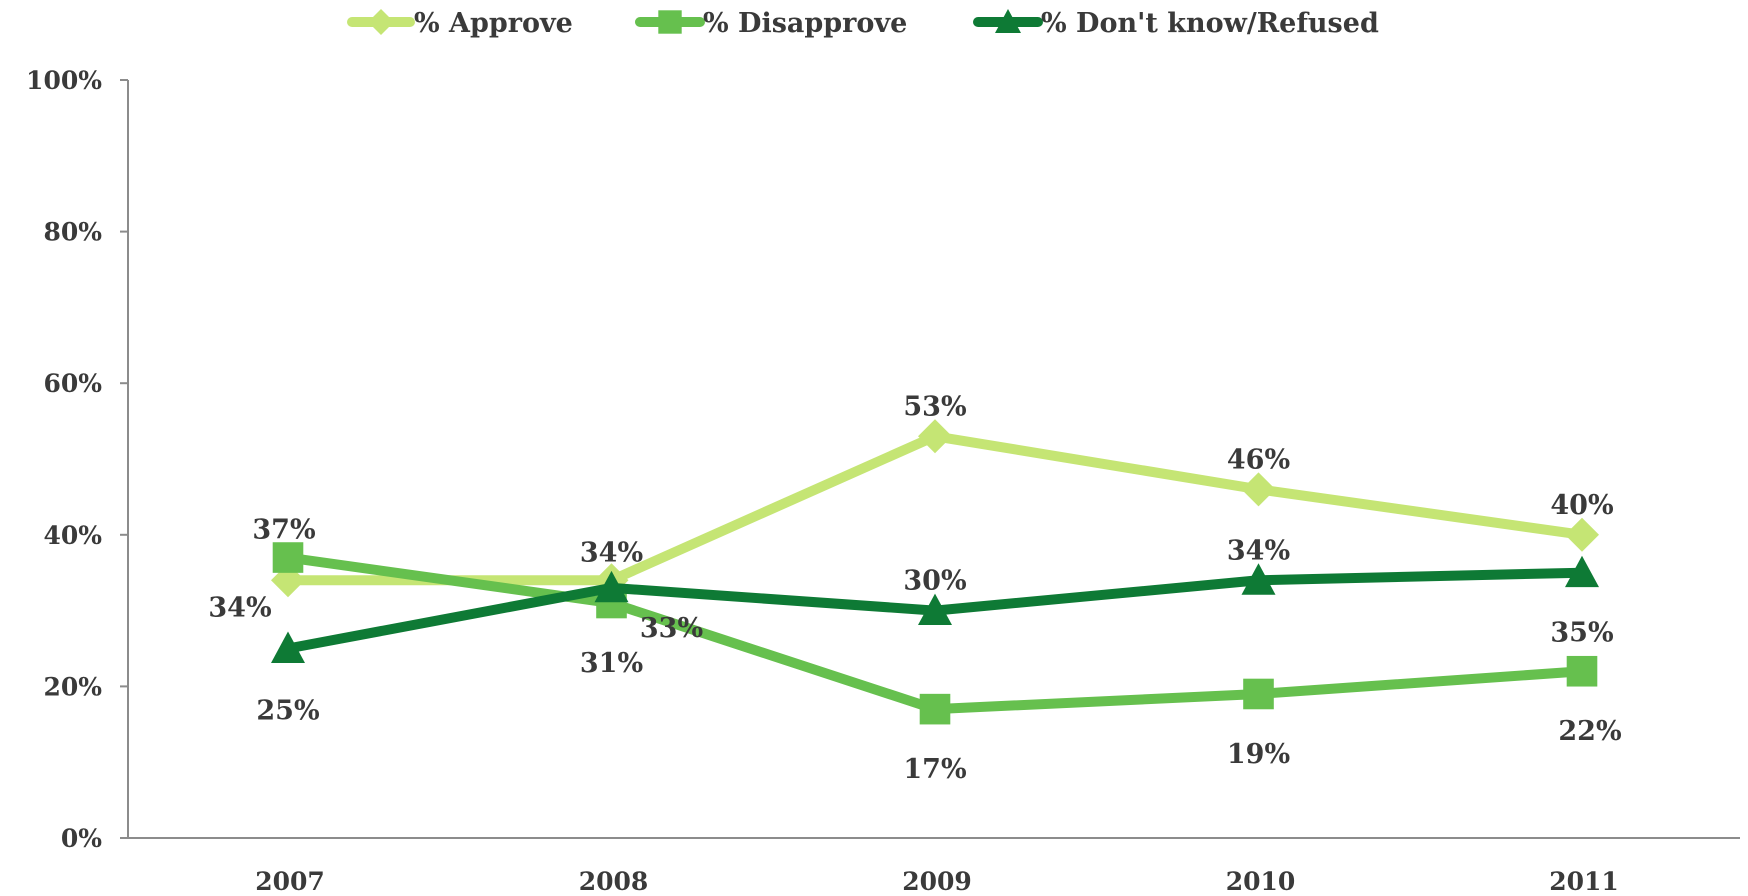 The image size is (1748, 896). What do you see at coordinates (937, 881) in the screenshot?
I see `x-tick-label: 2009` at bounding box center [937, 881].